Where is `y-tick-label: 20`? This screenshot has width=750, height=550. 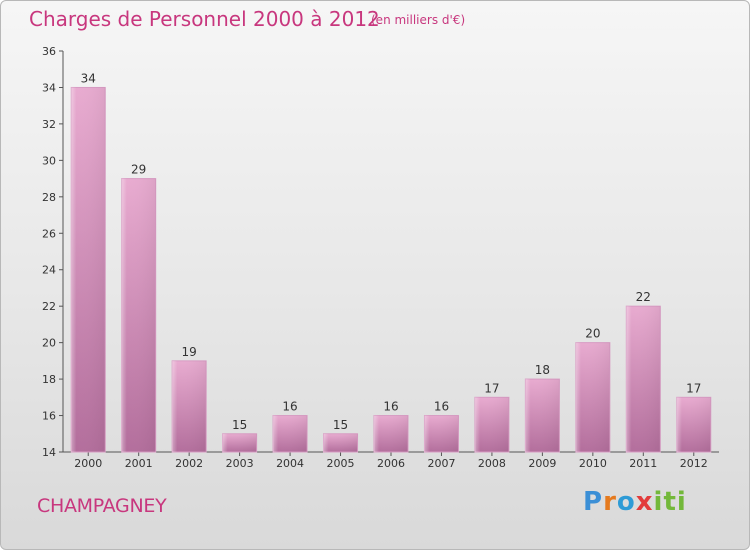
y-tick-label: 20 is located at coordinates (49, 343).